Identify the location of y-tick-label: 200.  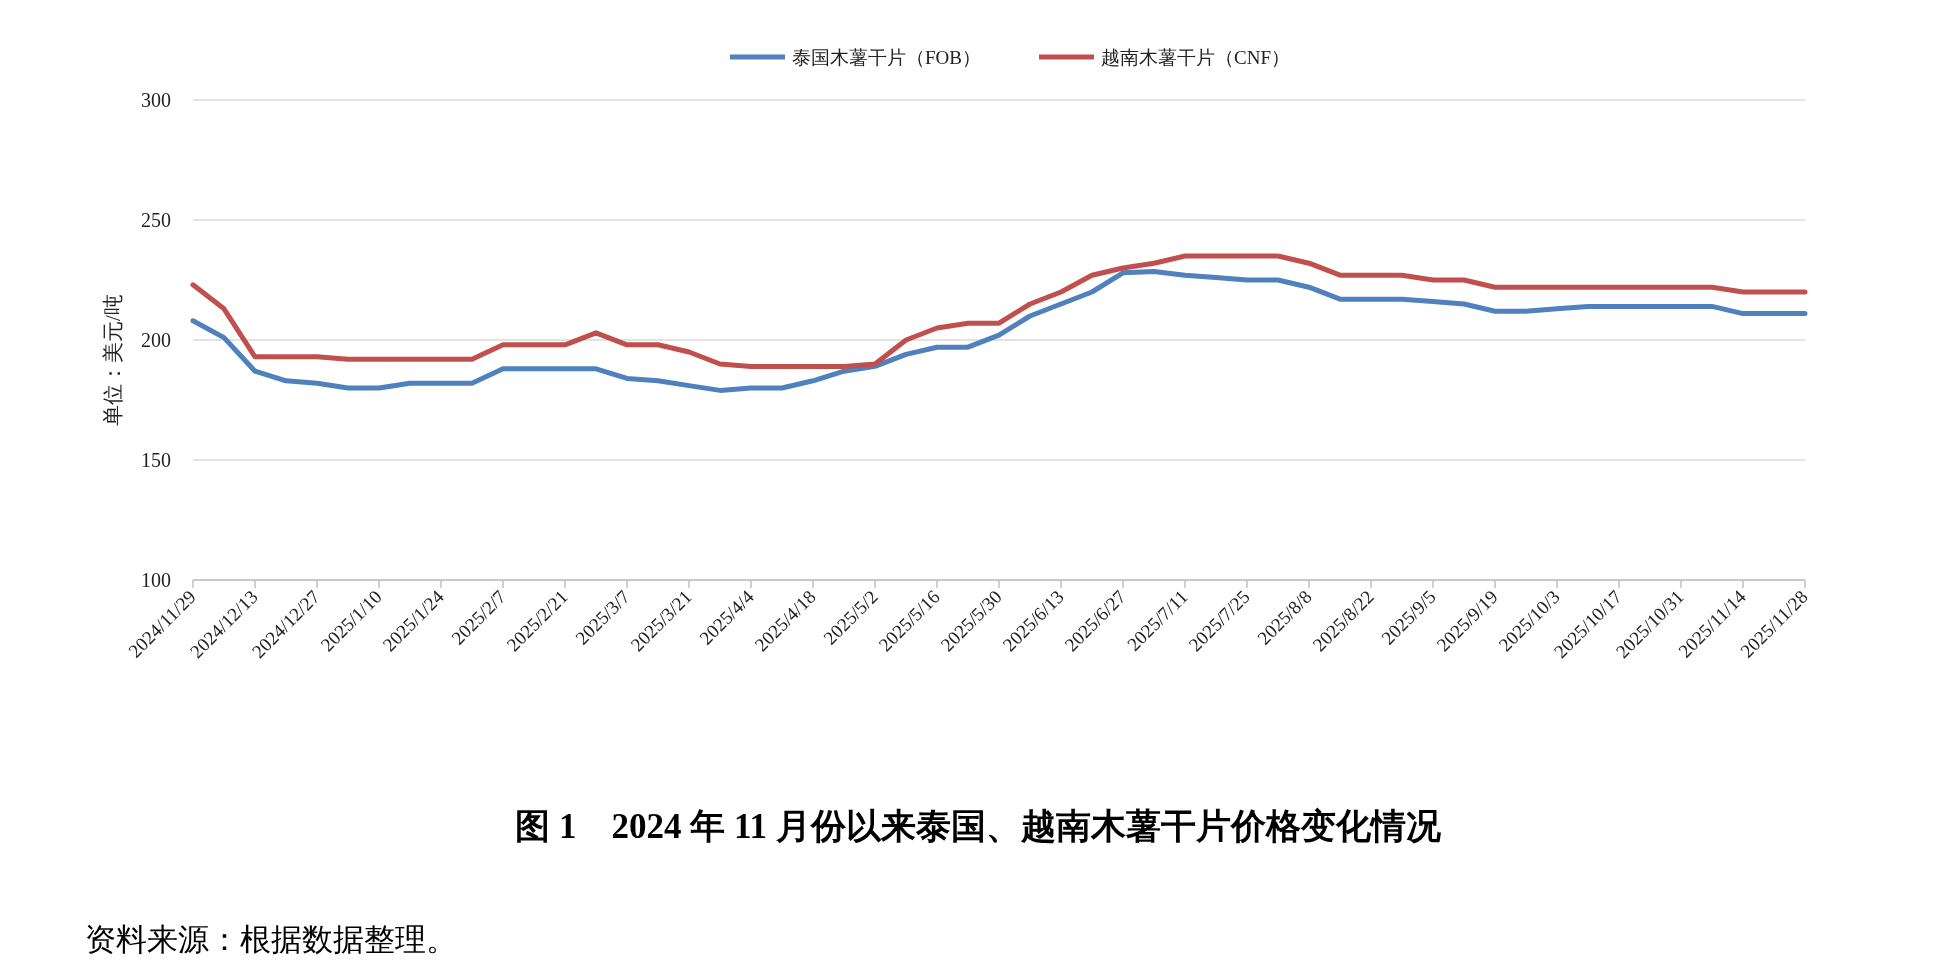
(156, 340).